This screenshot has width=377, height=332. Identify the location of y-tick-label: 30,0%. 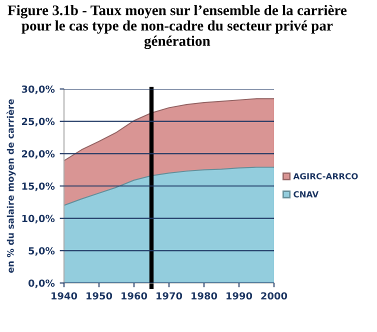
(38, 89).